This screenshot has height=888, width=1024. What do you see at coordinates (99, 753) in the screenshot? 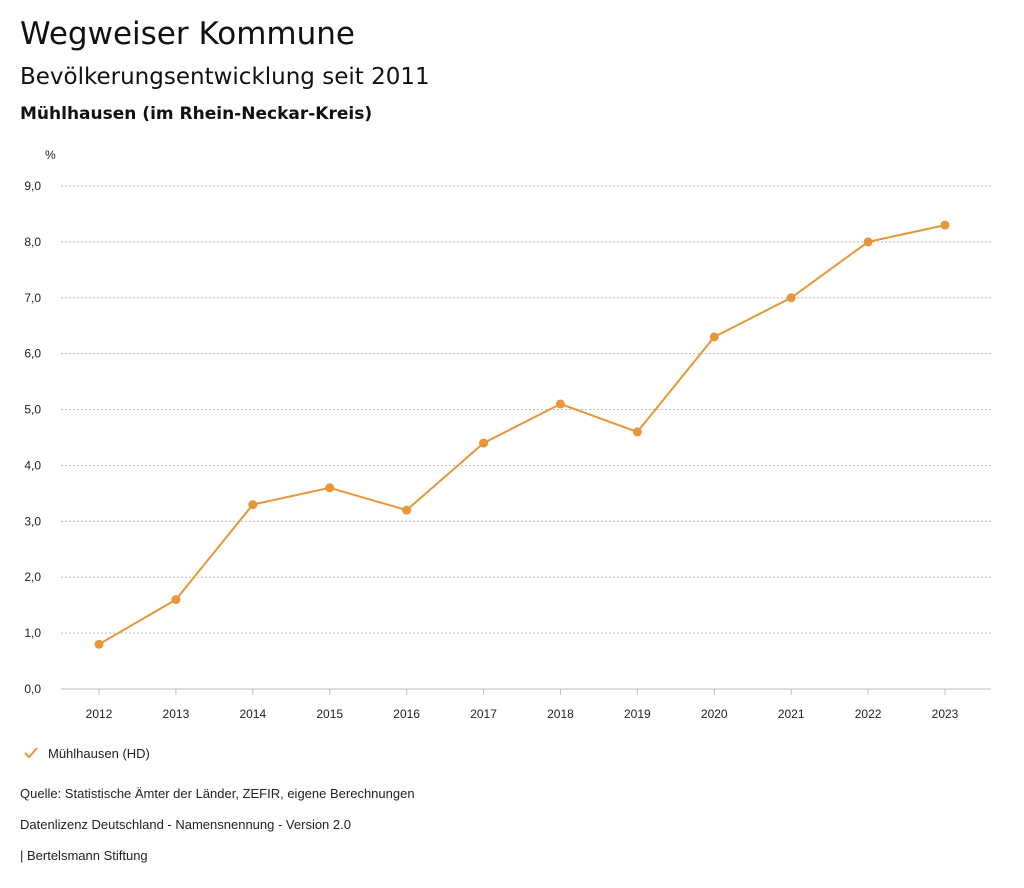
I see `legend-label: Mühlhausen (HD)` at bounding box center [99, 753].